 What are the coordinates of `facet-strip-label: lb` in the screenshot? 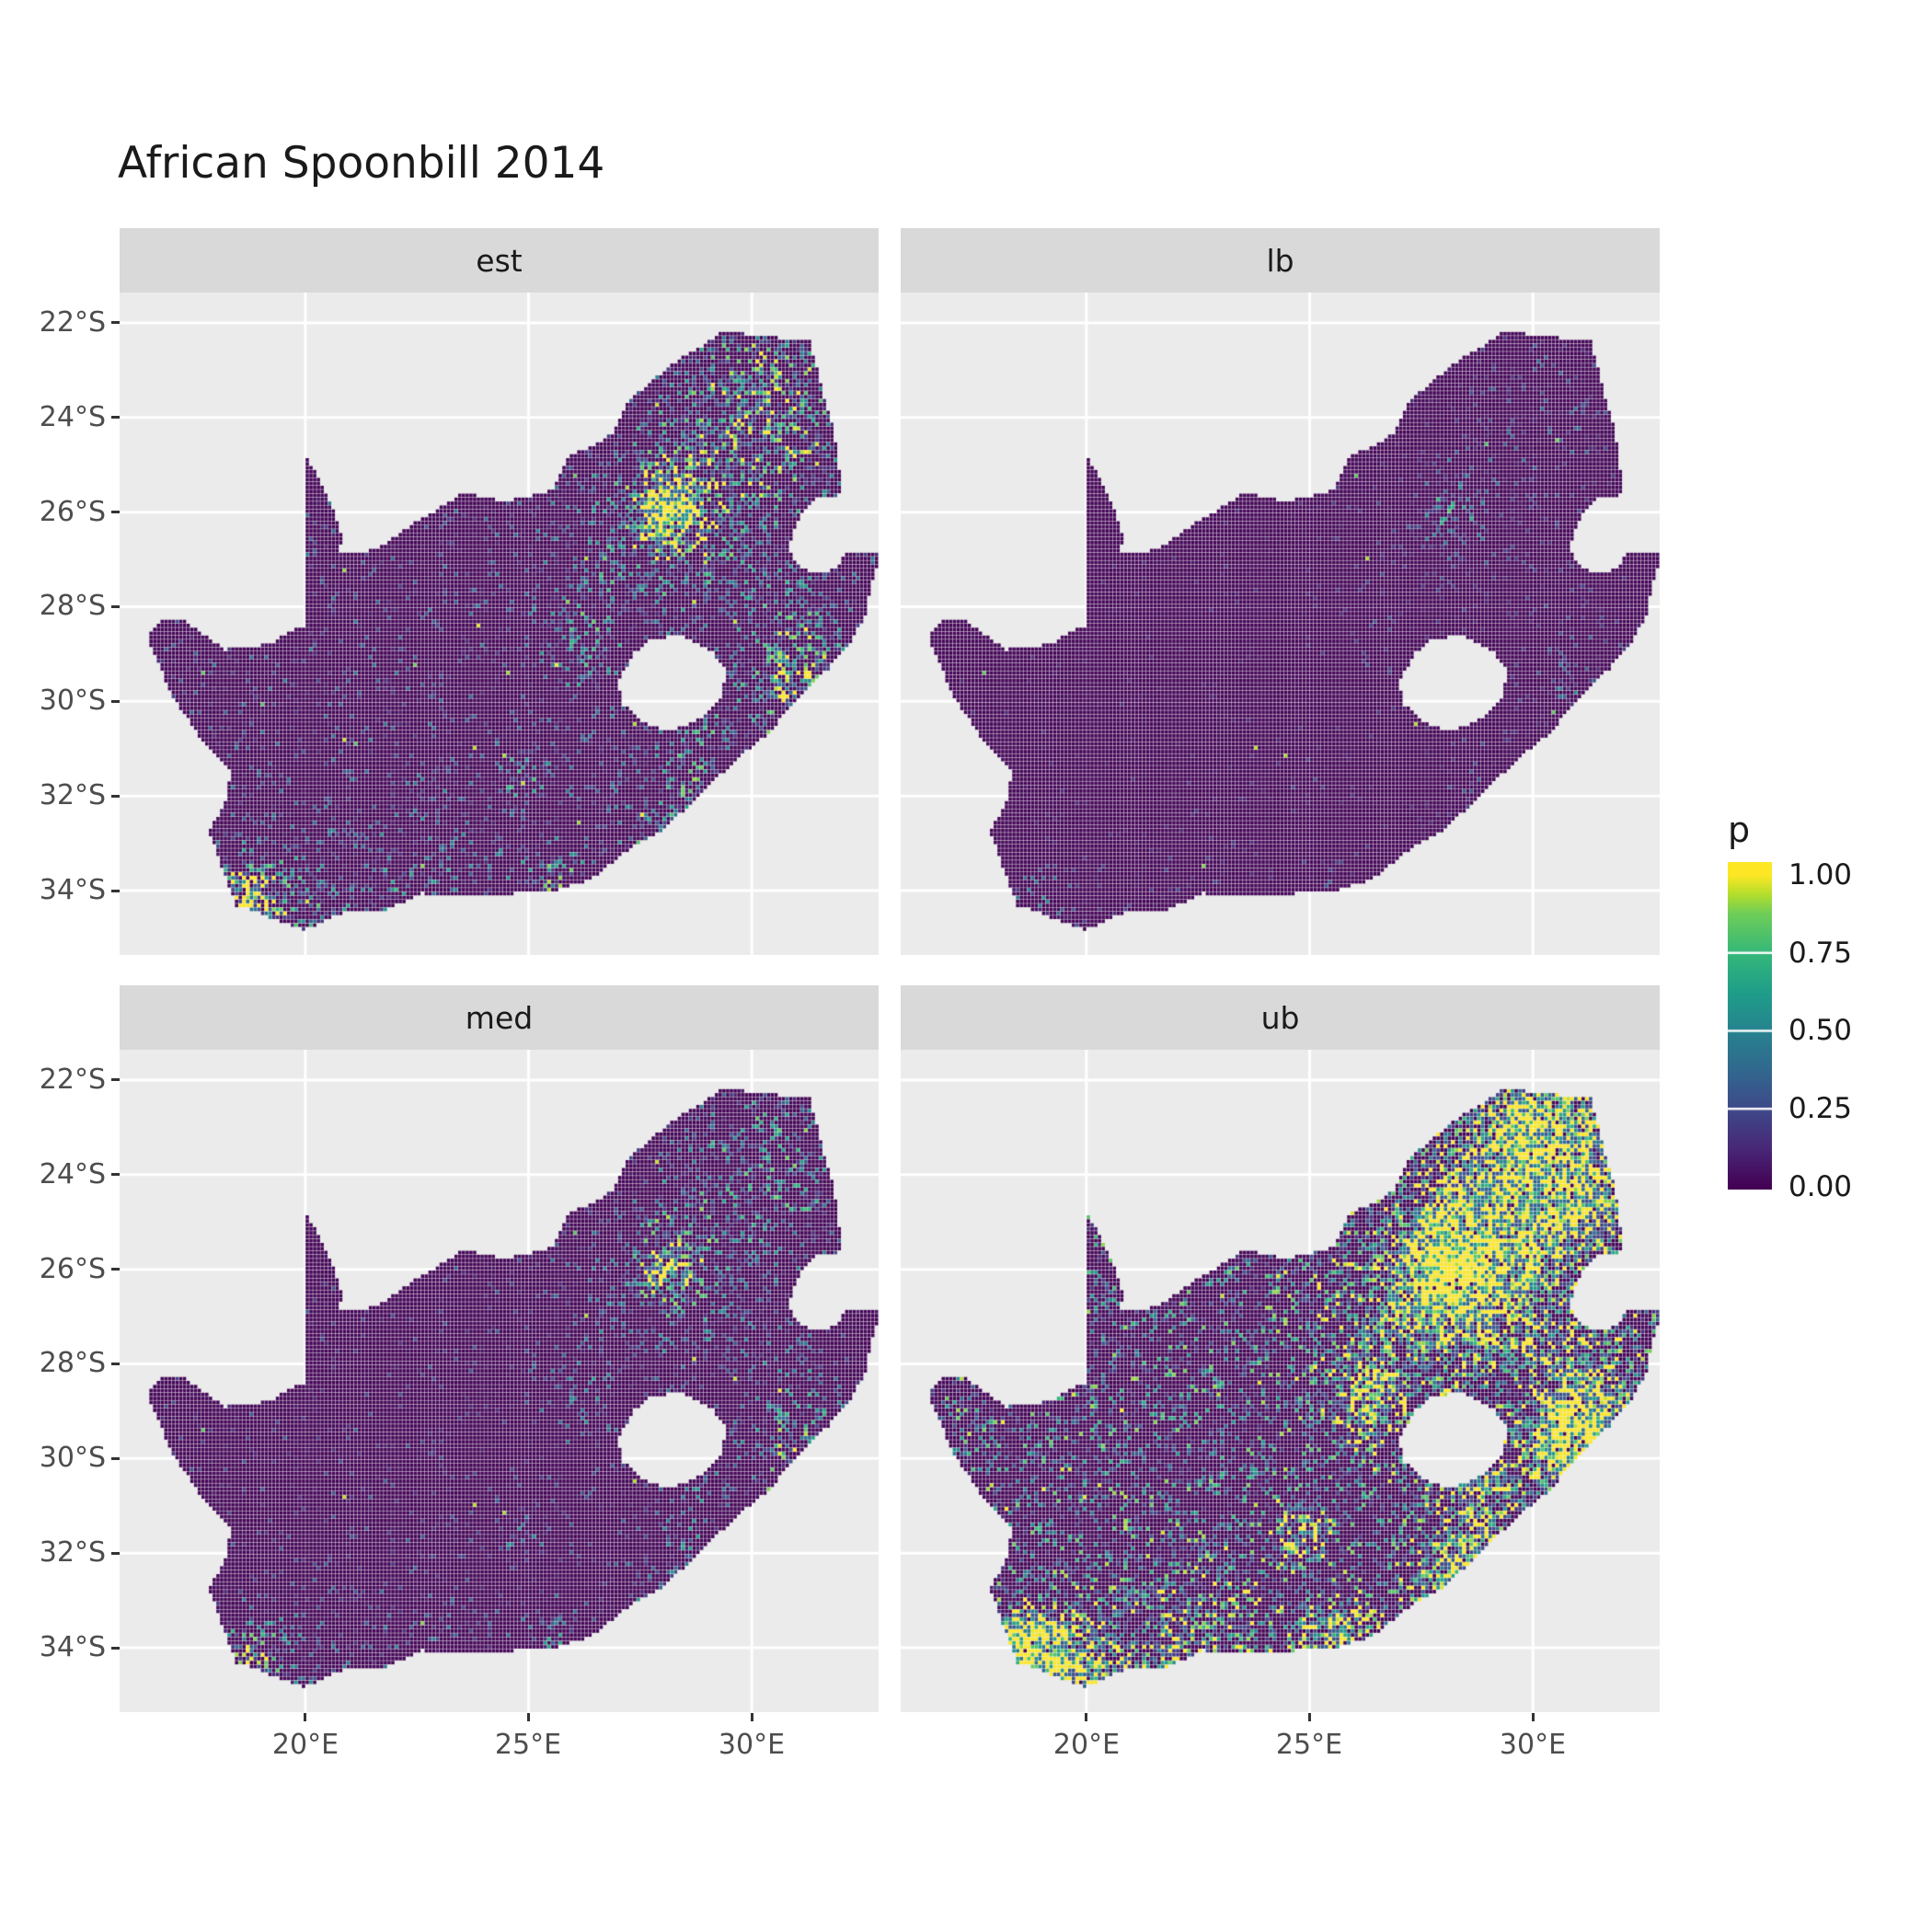 It's located at (1280, 260).